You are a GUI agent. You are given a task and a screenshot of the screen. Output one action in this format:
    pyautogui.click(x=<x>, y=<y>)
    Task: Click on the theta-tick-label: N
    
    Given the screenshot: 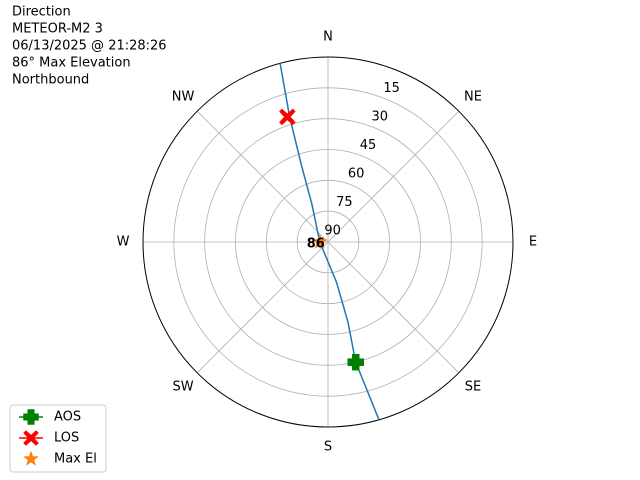 What is the action you would take?
    pyautogui.click(x=328, y=37)
    